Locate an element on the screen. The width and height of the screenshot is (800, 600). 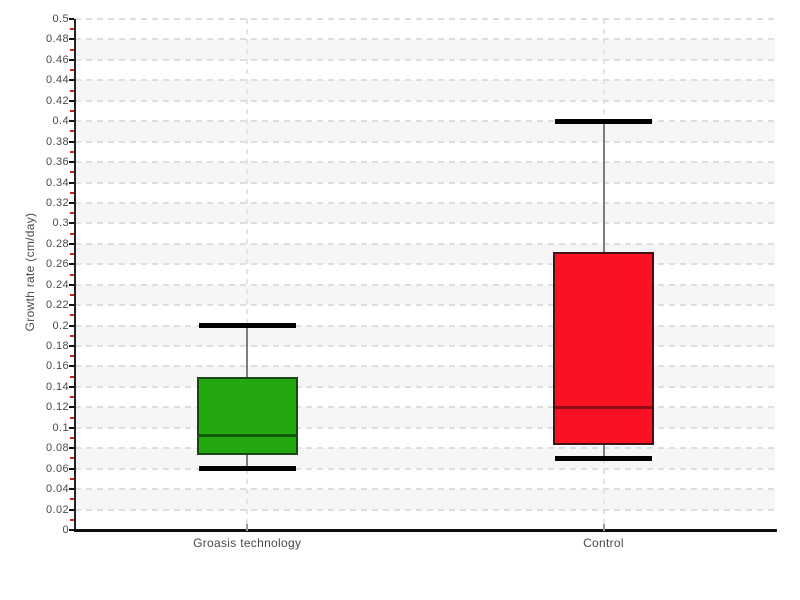
y-tick-label: 0.4 is located at coordinates (60, 121).